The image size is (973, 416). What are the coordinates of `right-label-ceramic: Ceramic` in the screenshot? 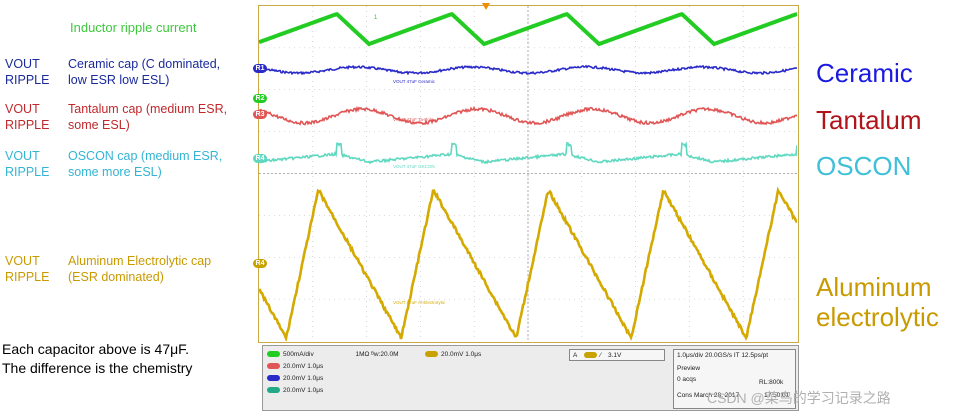 It's located at (864, 73).